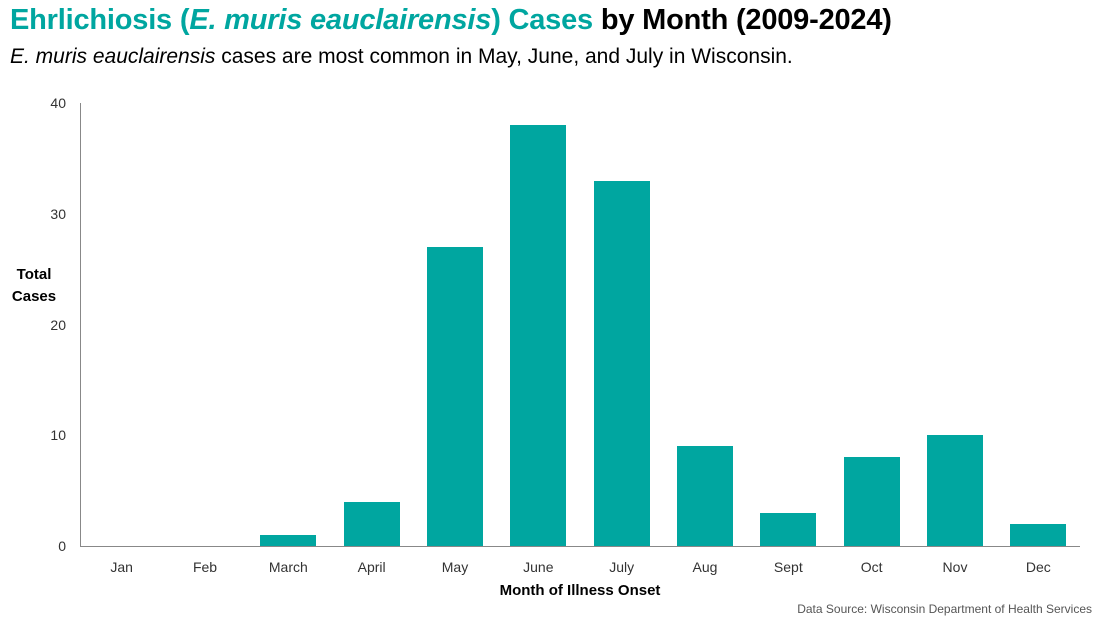 The image size is (1100, 619). What do you see at coordinates (580, 546) in the screenshot?
I see `x-axis-line` at bounding box center [580, 546].